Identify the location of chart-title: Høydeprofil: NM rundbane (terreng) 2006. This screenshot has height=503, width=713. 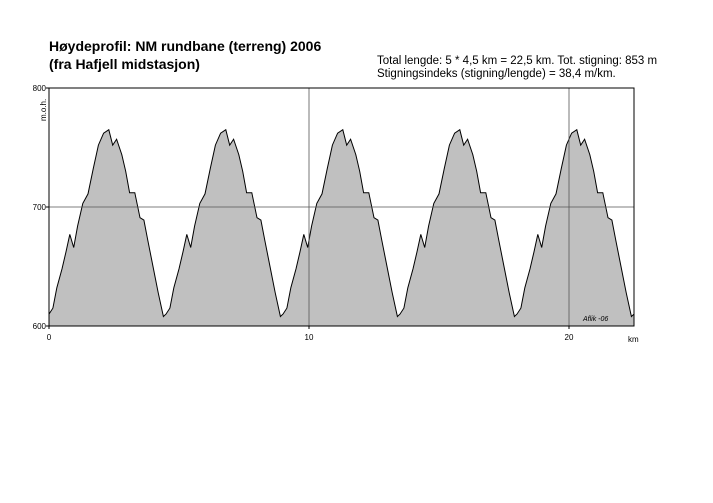
(185, 46).